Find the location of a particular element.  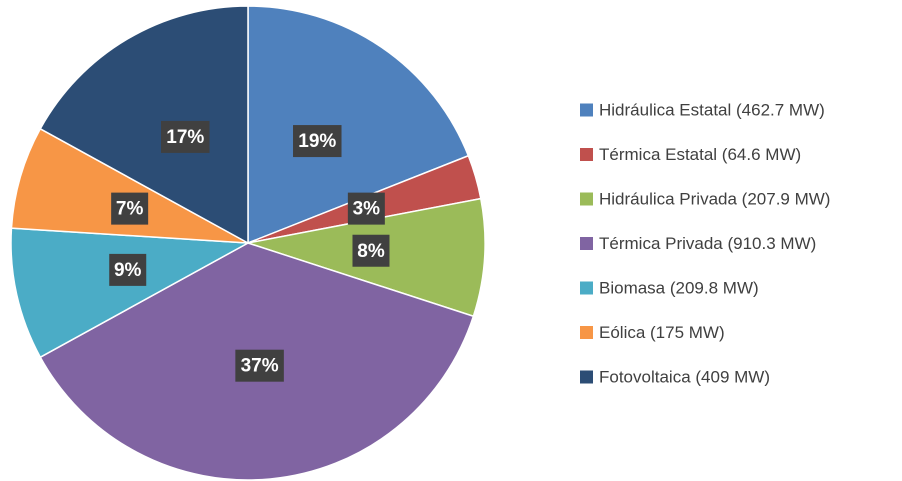

legend-label: Fotovoltaica (409 MW) is located at coordinates (684, 376).